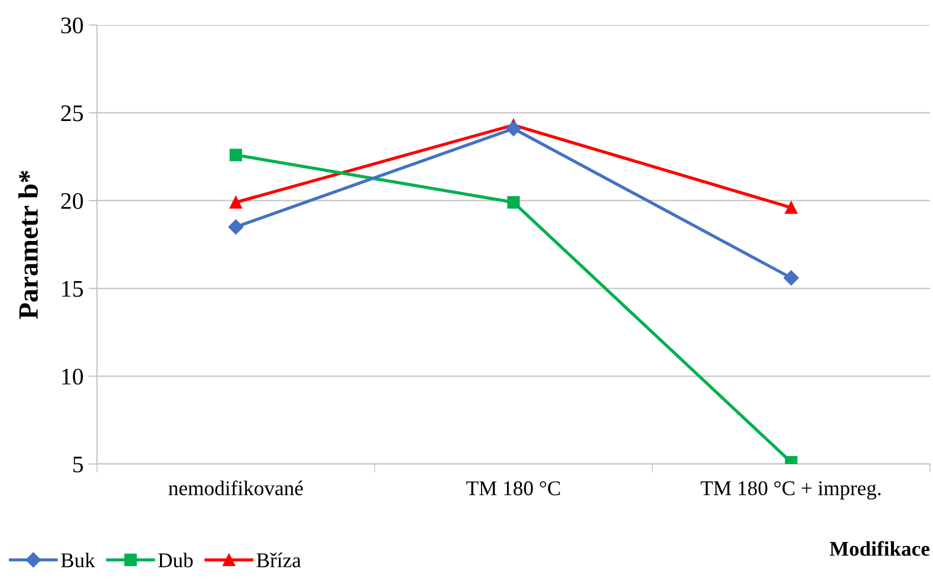 This screenshot has height=582, width=933. I want to click on legend-label: Buk, so click(78, 560).